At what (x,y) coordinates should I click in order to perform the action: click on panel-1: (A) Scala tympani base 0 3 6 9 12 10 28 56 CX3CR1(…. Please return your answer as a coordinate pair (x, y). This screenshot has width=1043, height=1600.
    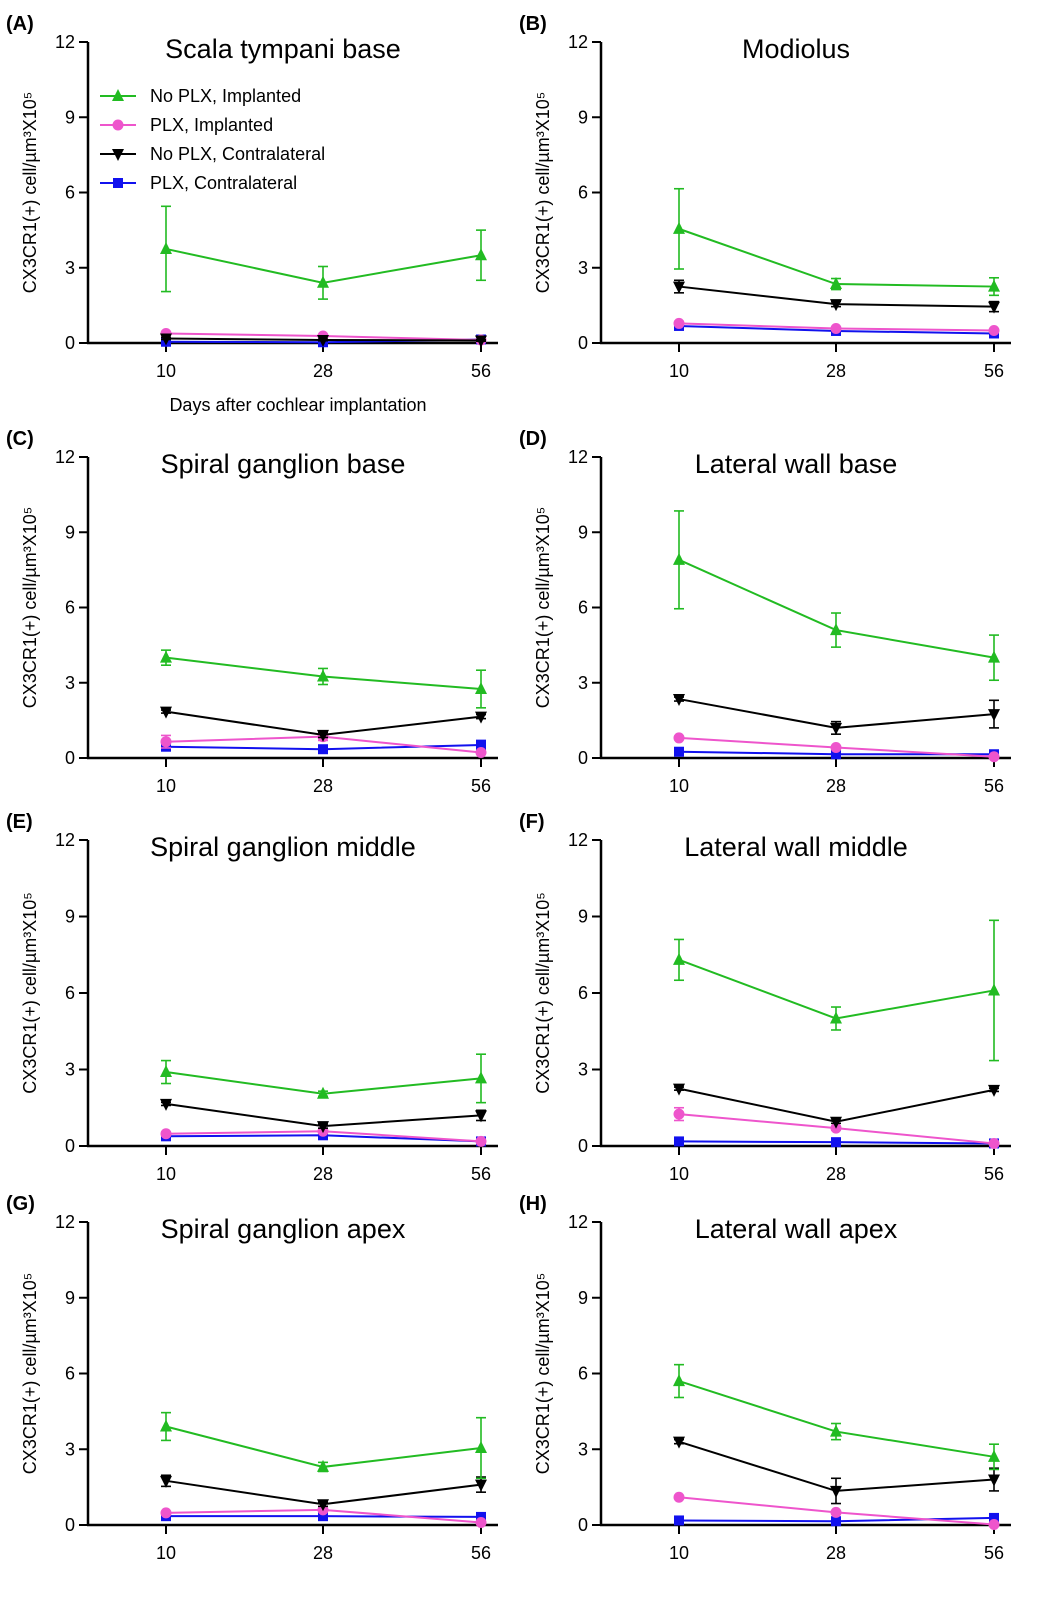
    Looking at the image, I should click on (252, 214).